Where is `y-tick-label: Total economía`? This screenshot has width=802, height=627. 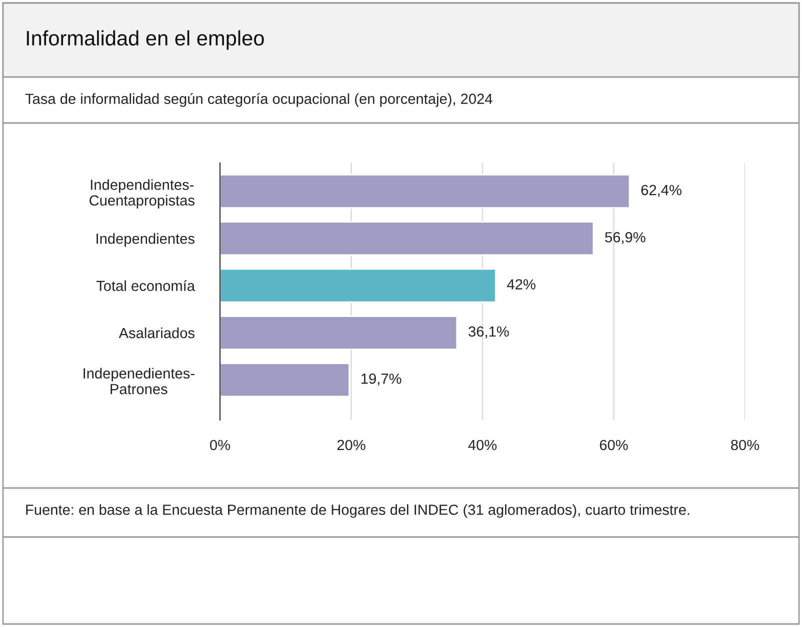
y-tick-label: Total economía is located at coordinates (146, 286).